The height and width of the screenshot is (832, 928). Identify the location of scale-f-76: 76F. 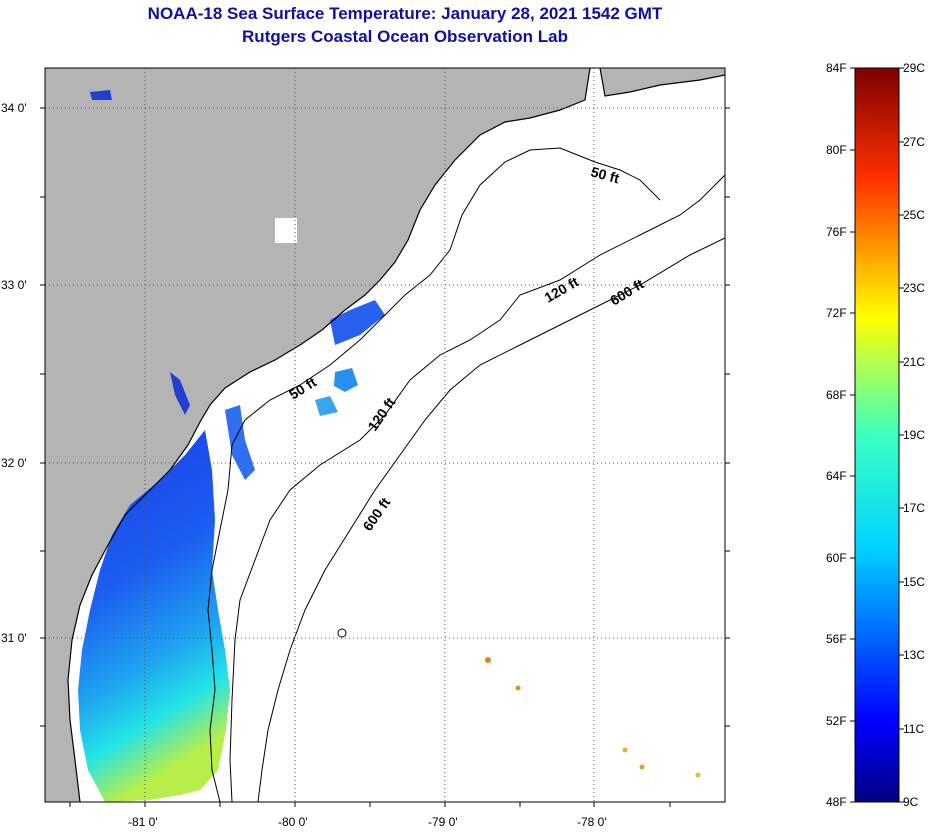
(836, 232).